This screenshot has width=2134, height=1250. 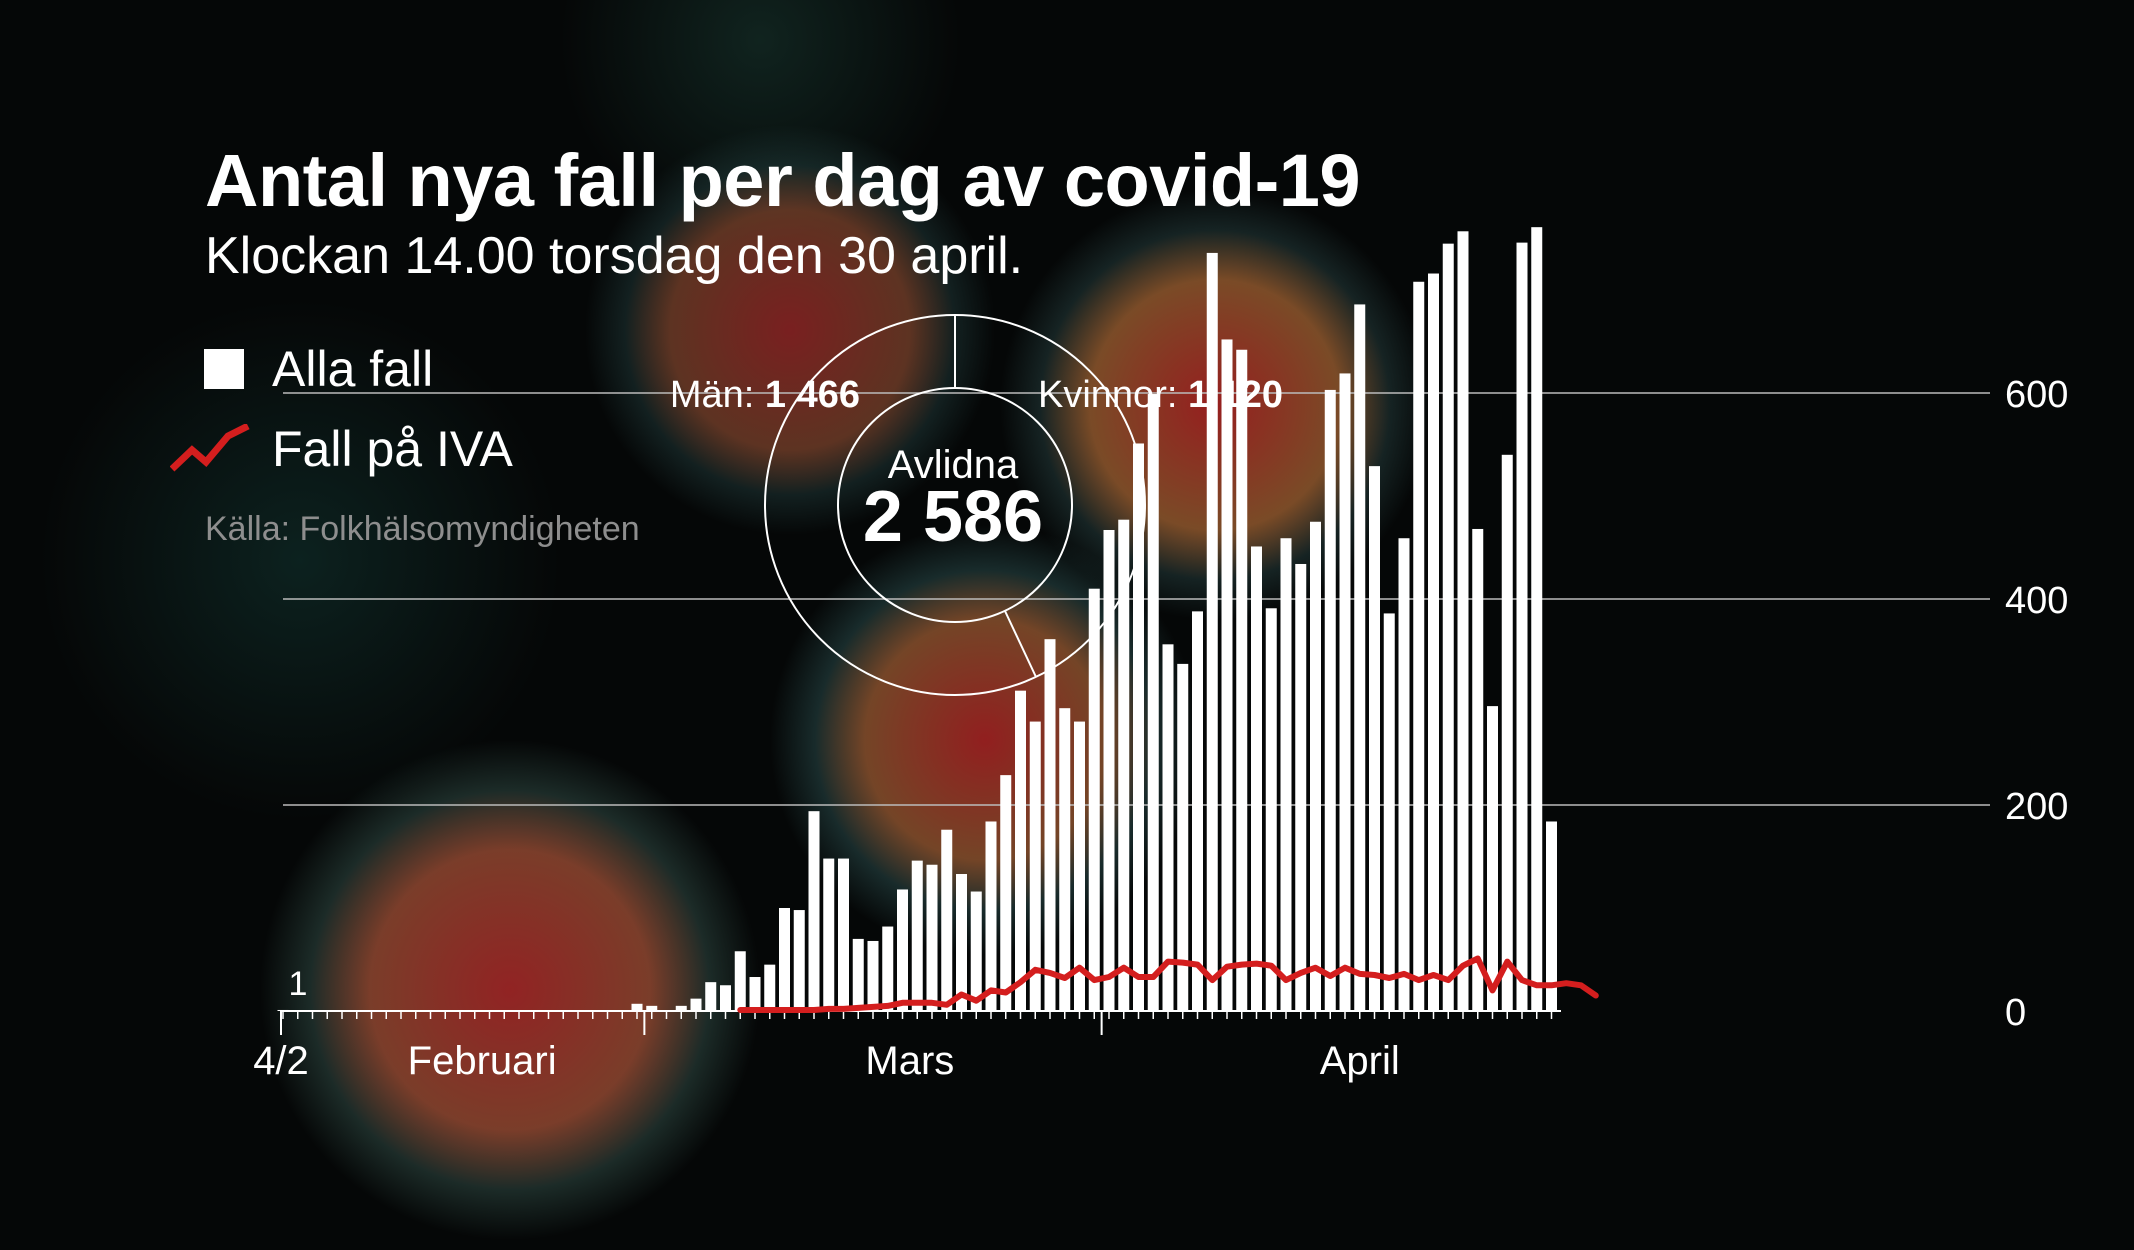 I want to click on month-label: Mars, so click(x=909, y=1061).